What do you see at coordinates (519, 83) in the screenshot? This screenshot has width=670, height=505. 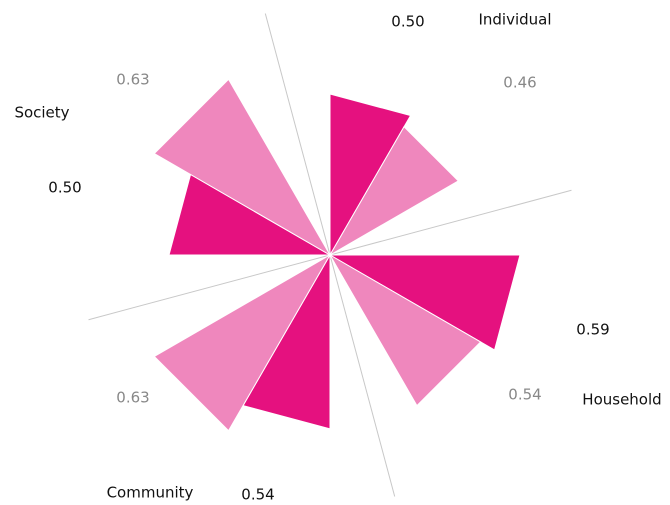 I see `value-label: 0.46` at bounding box center [519, 83].